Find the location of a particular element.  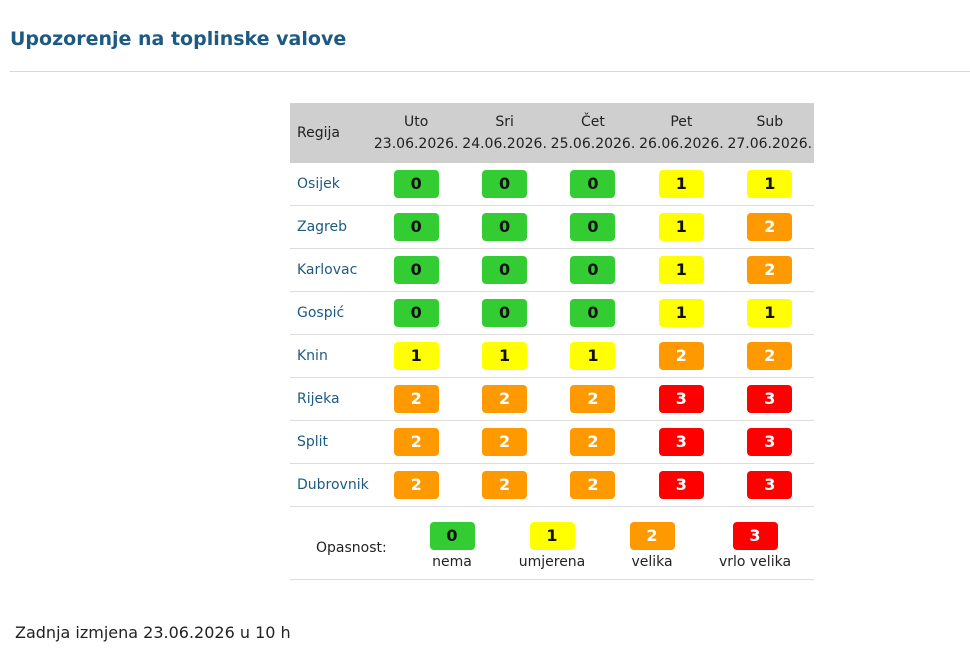

day-column-header: Pet 26.06.2026. is located at coordinates (681, 133).